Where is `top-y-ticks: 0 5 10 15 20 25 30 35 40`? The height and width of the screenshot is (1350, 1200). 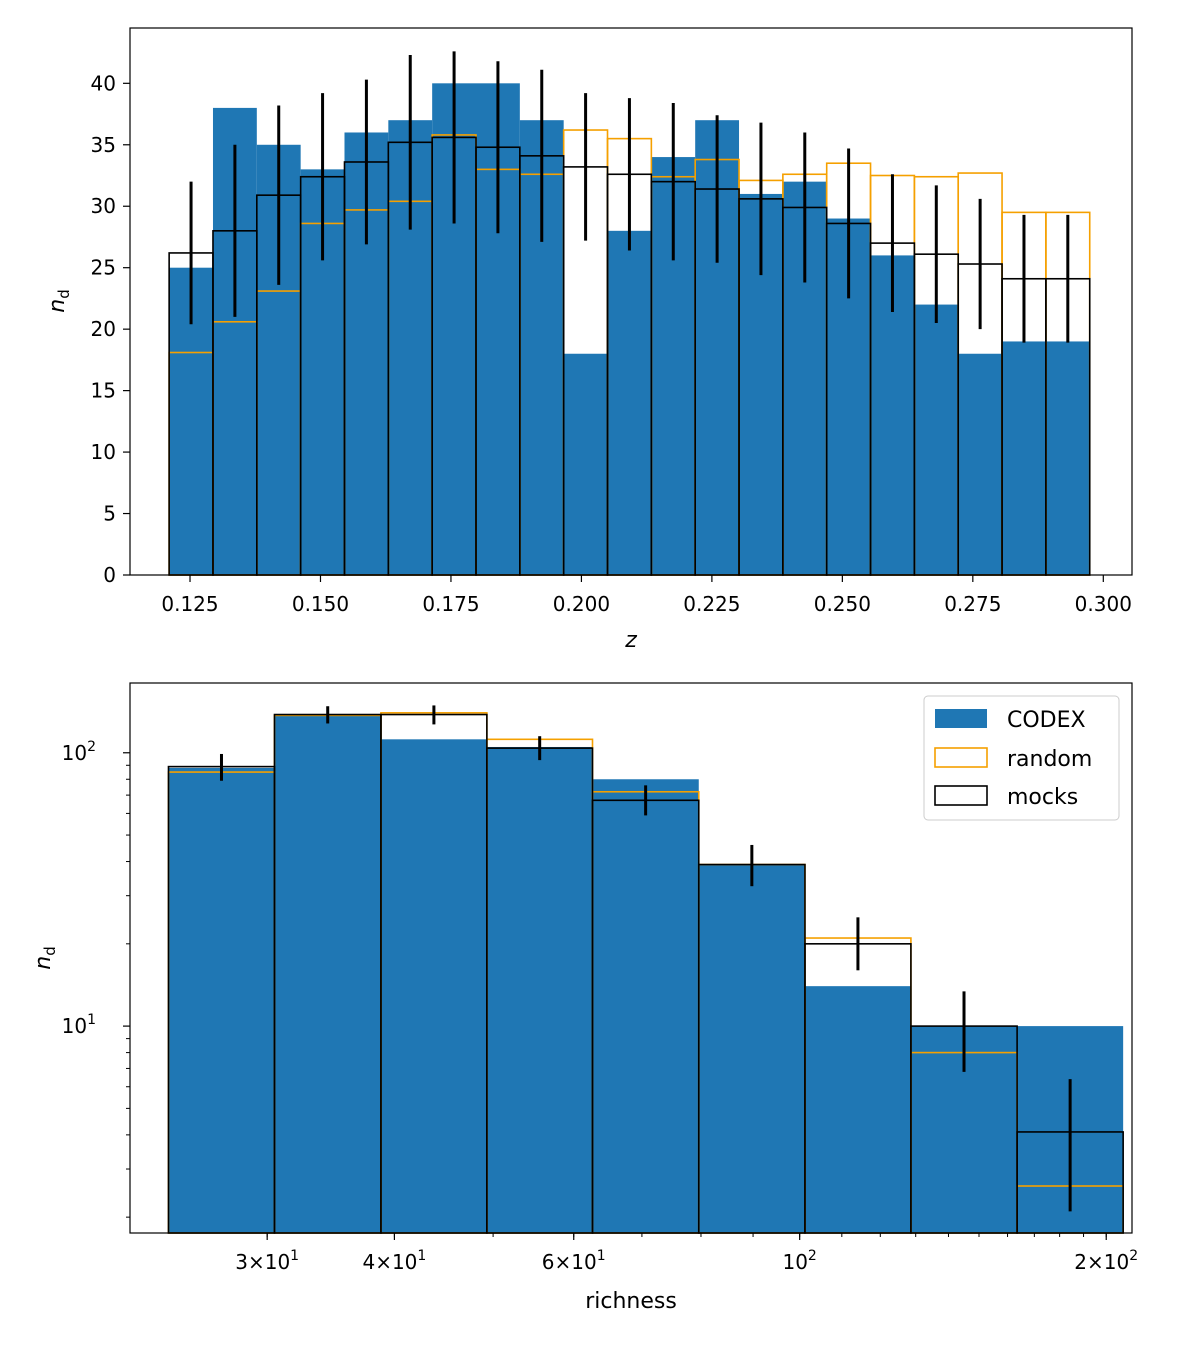 top-y-ticks: 0 5 10 15 20 25 30 35 40 is located at coordinates (110, 329).